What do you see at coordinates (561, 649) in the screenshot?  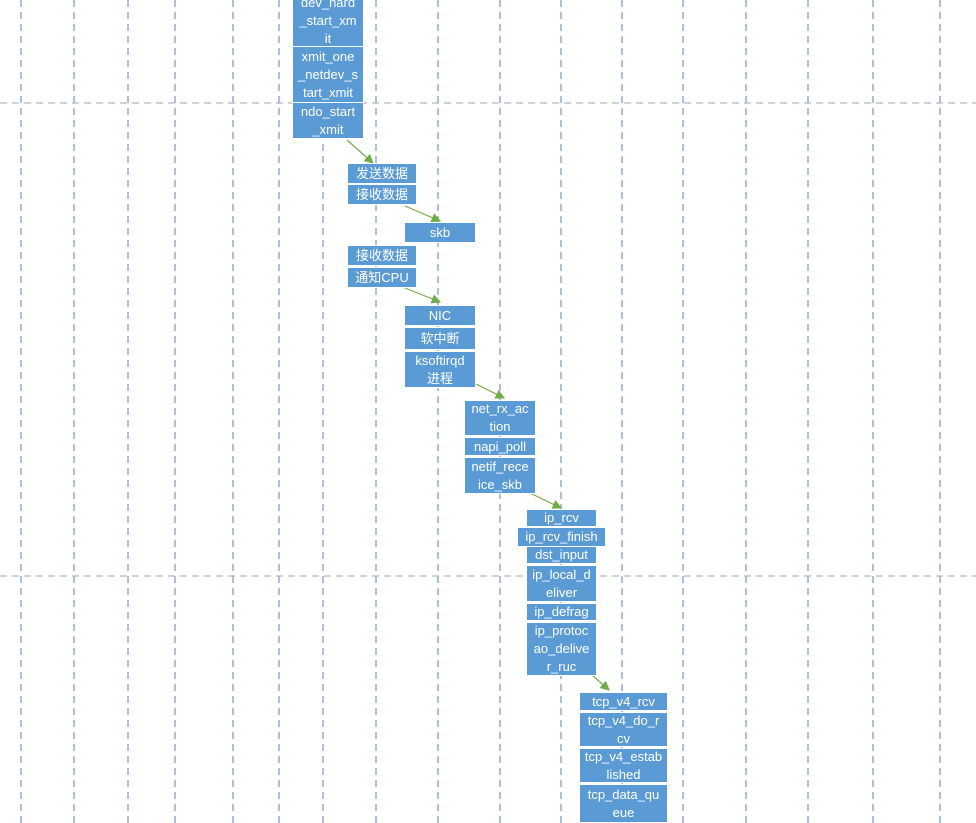 I see `step-box-ip: ip_protoc ao_delive r_ruc` at bounding box center [561, 649].